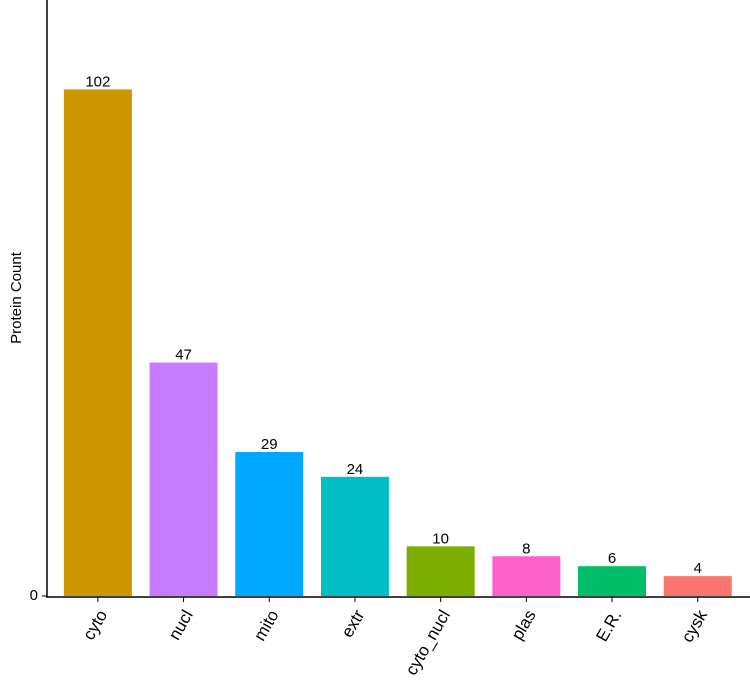 The width and height of the screenshot is (750, 694). I want to click on x-tick-label: E.R., so click(608, 626).